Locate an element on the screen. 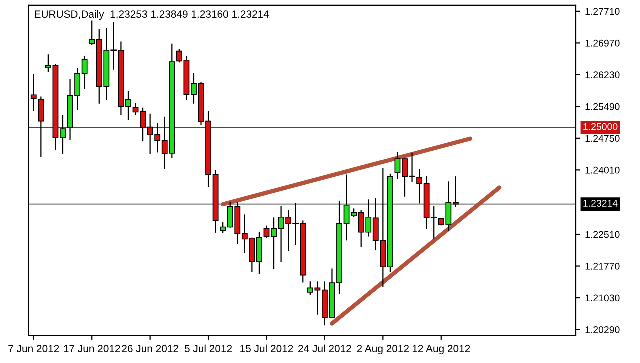 This screenshot has width=640, height=363. y-tick-label: 1.20290 is located at coordinates (603, 330).